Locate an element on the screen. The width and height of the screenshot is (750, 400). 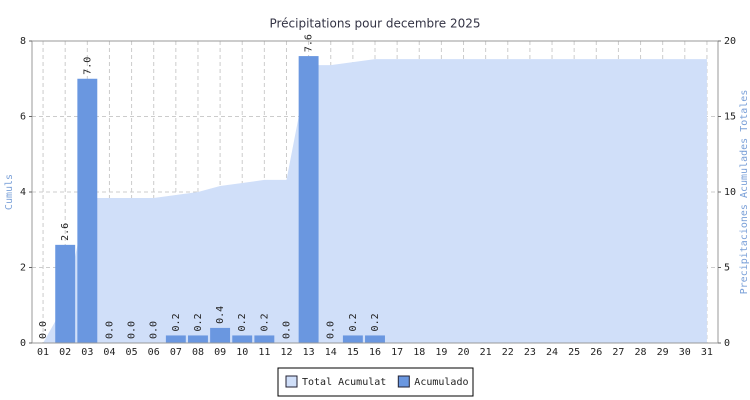
y2-tick-label: 5 is located at coordinates (727, 268).